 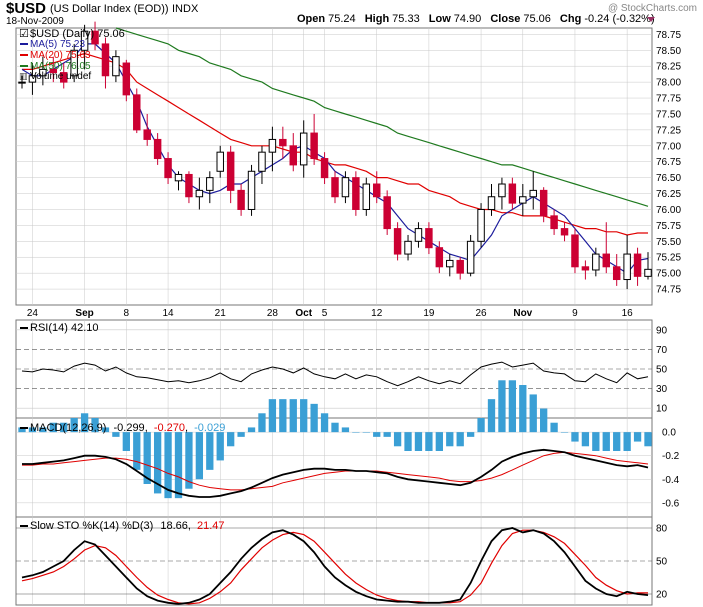 What do you see at coordinates (335, 471) in the screenshot?
I see `macd-signal-line` at bounding box center [335, 471].